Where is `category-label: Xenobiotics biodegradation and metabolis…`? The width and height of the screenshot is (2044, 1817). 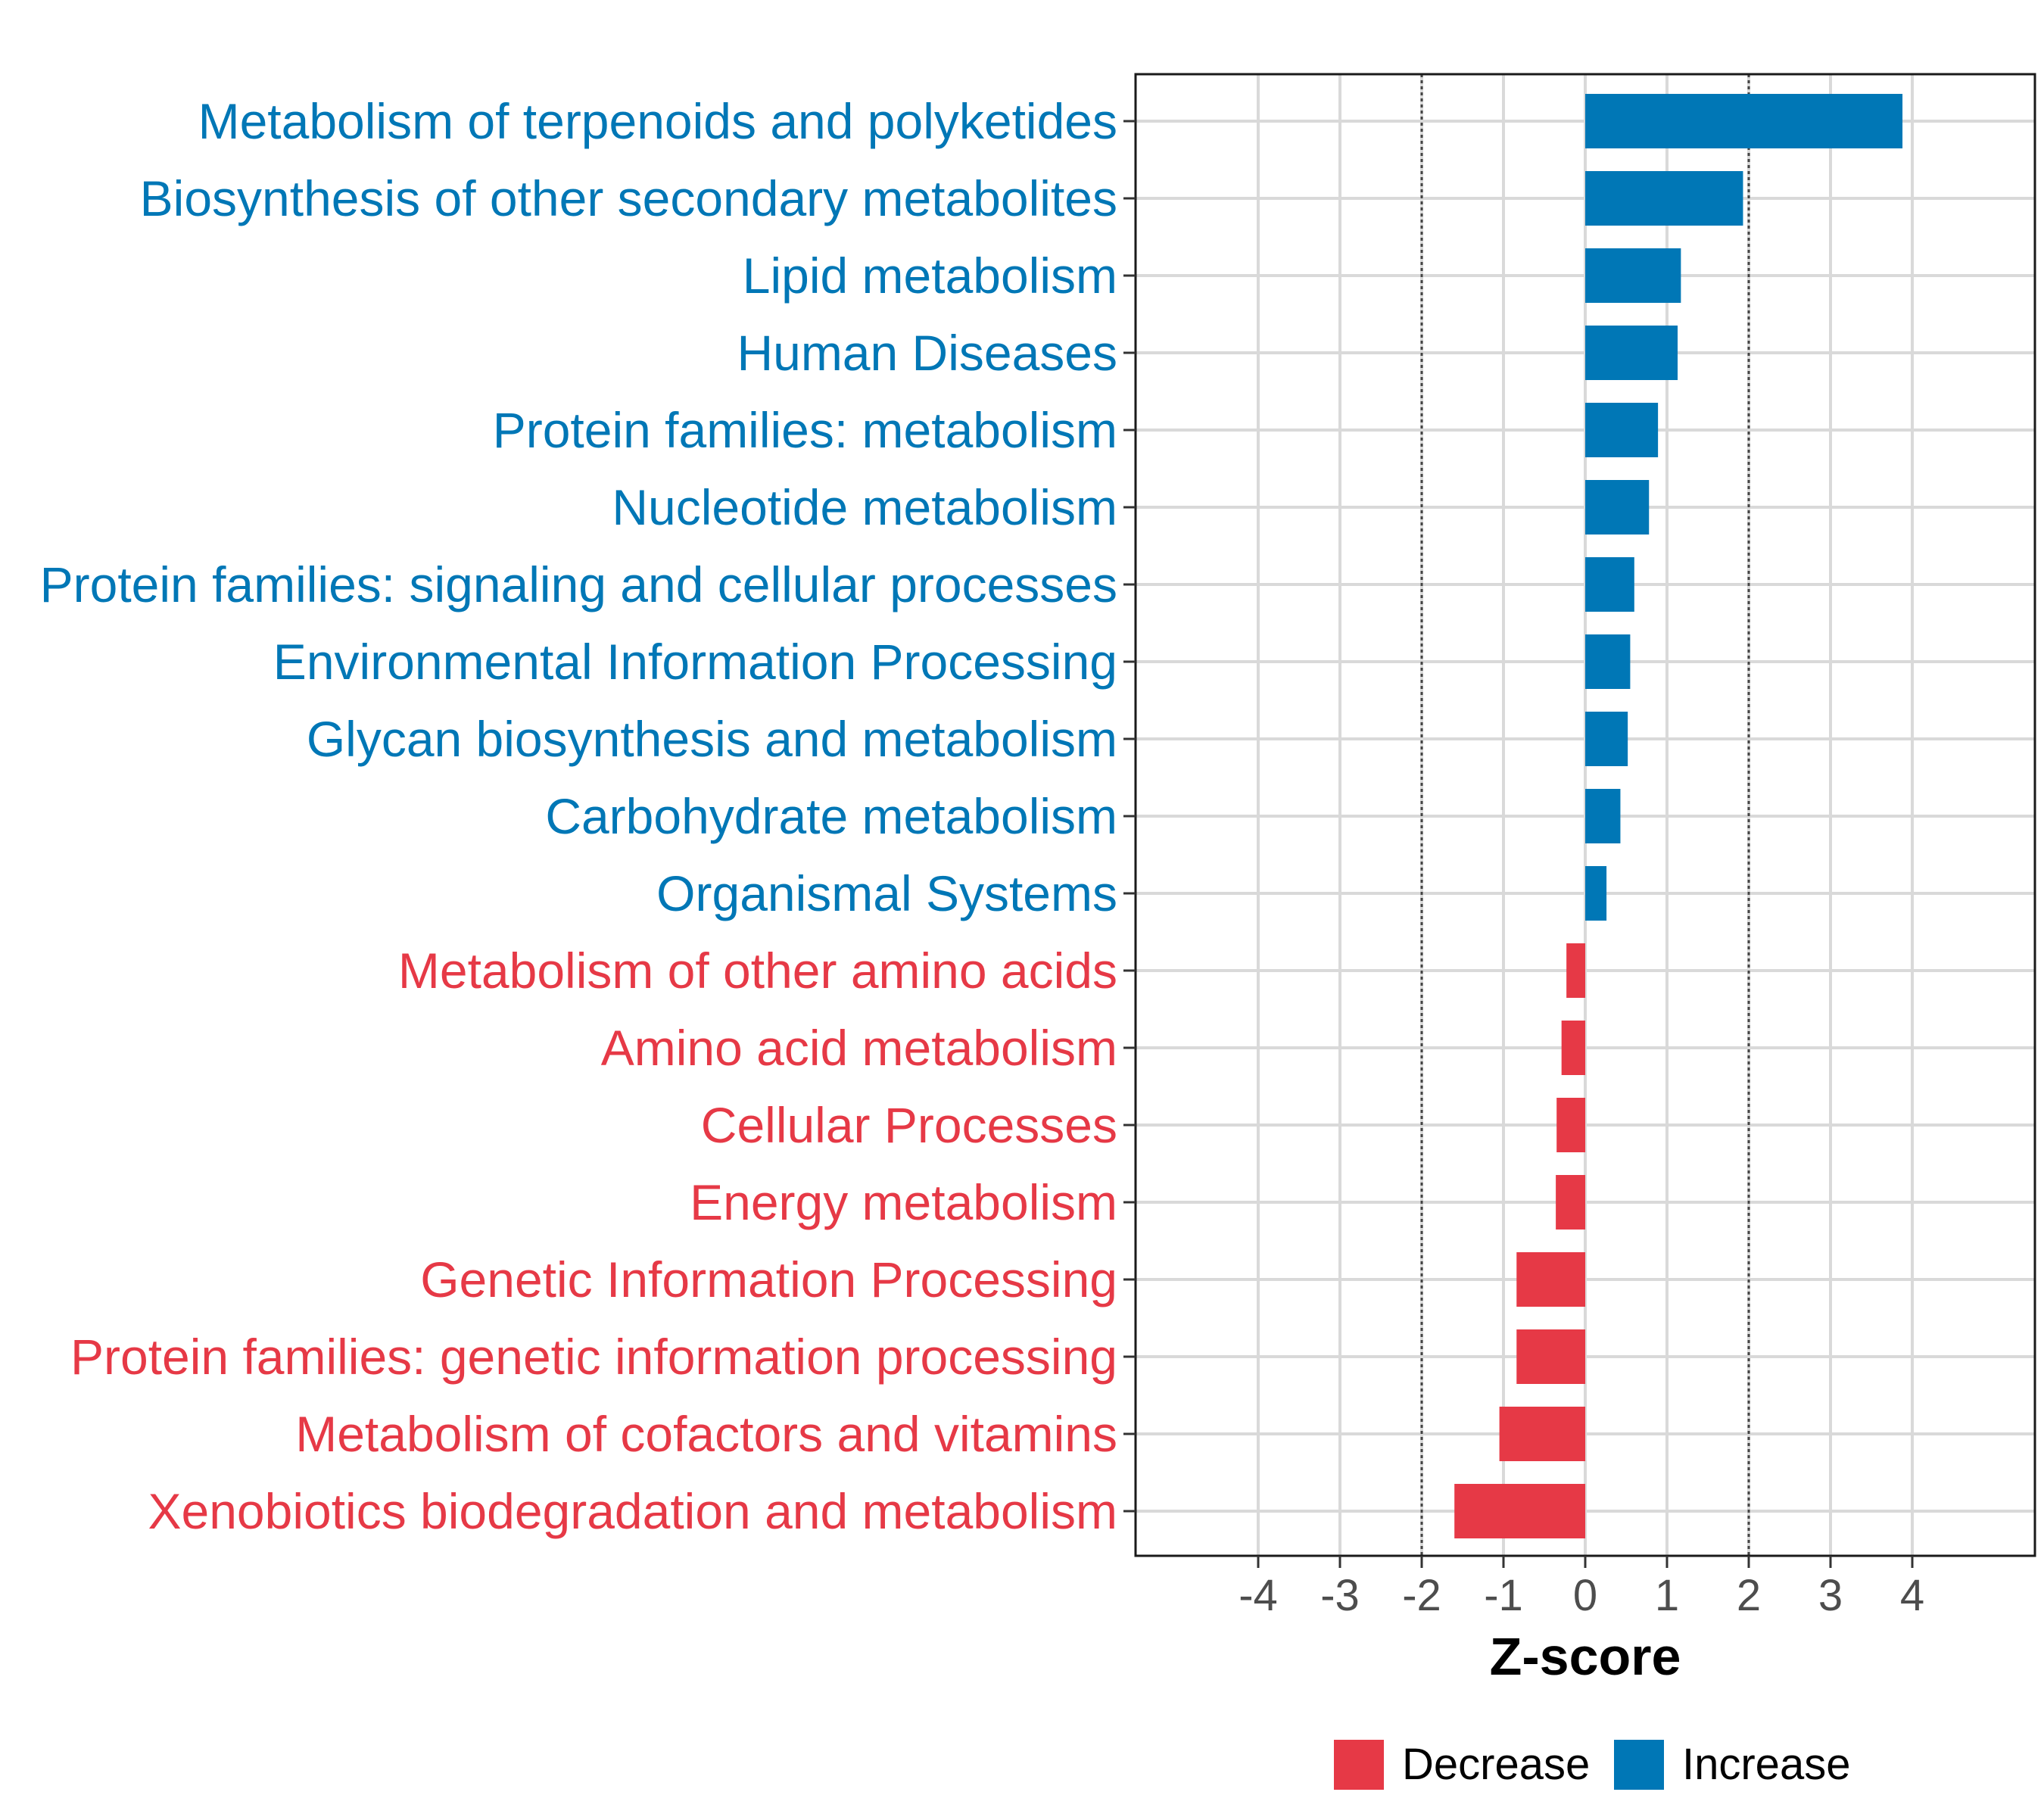 category-label: Xenobiotics biodegradation and metabolis… is located at coordinates (633, 1511).